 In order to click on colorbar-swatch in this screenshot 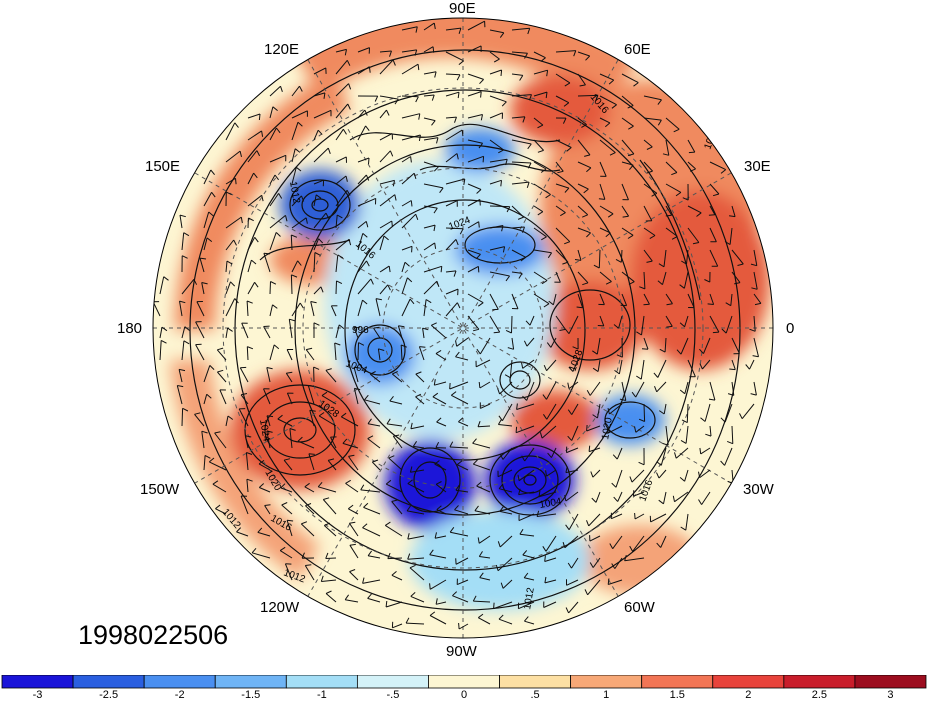, I will do `click(677, 682)`.